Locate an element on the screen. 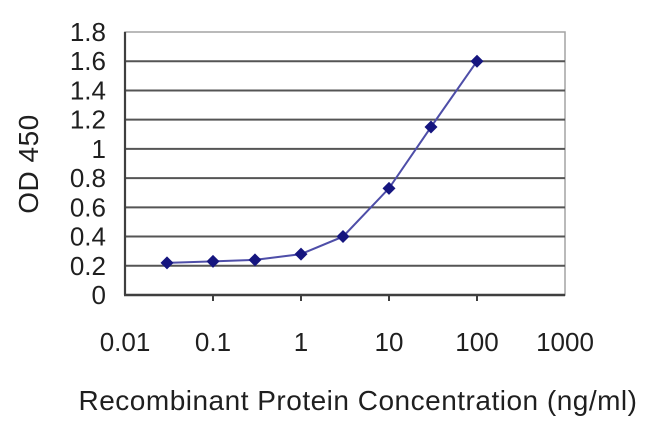 The height and width of the screenshot is (433, 650). x-tick-label: 0.01 is located at coordinates (125, 342).